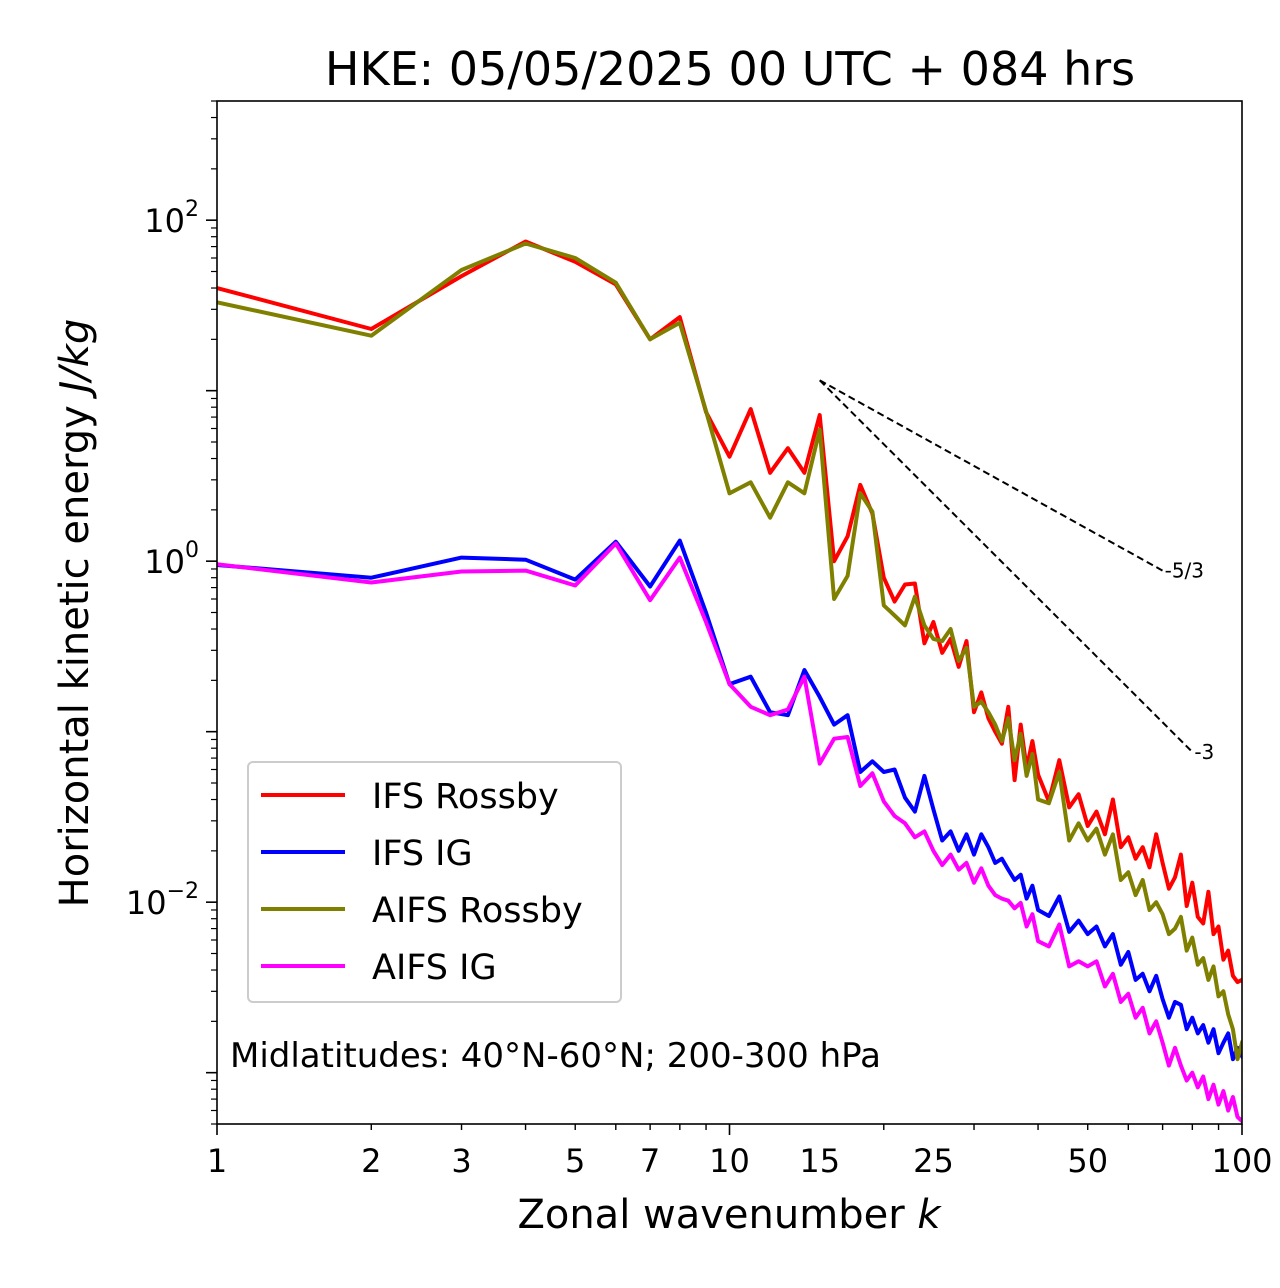  What do you see at coordinates (434, 968) in the screenshot?
I see `legend-label-3: AIFS IG` at bounding box center [434, 968].